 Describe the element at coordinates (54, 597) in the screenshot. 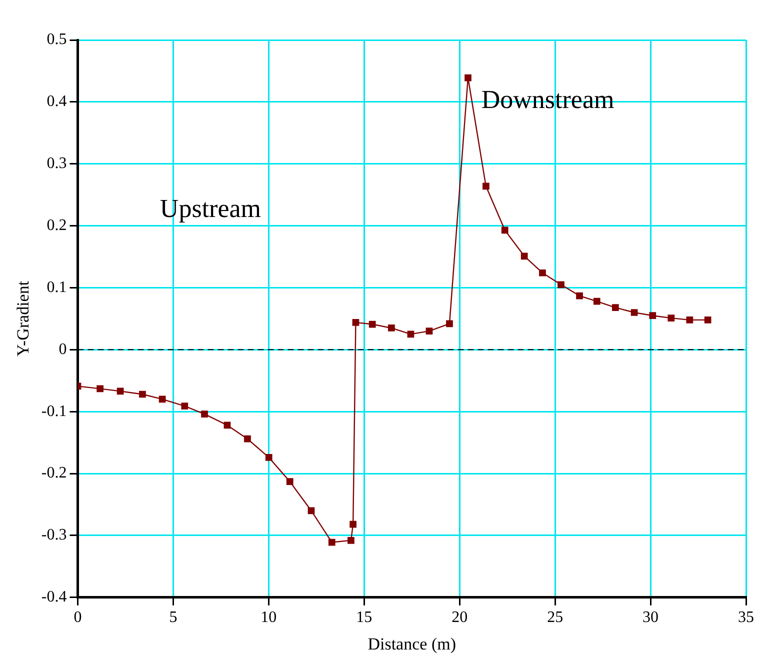

I see `y-tick-label: -0.4` at that location.